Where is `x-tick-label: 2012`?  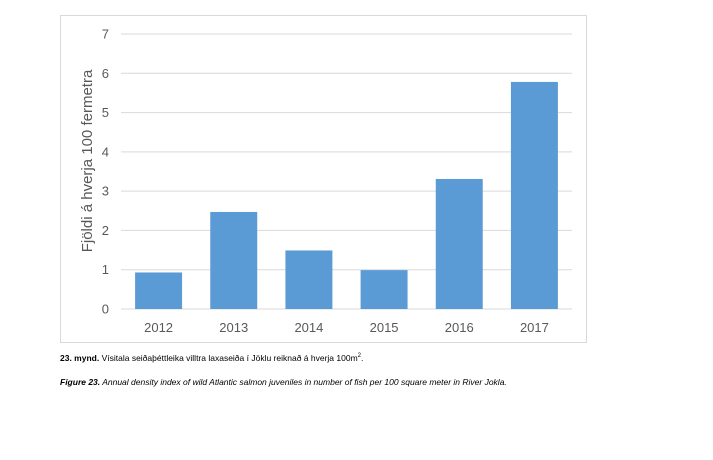
x-tick-label: 2012 is located at coordinates (158, 327).